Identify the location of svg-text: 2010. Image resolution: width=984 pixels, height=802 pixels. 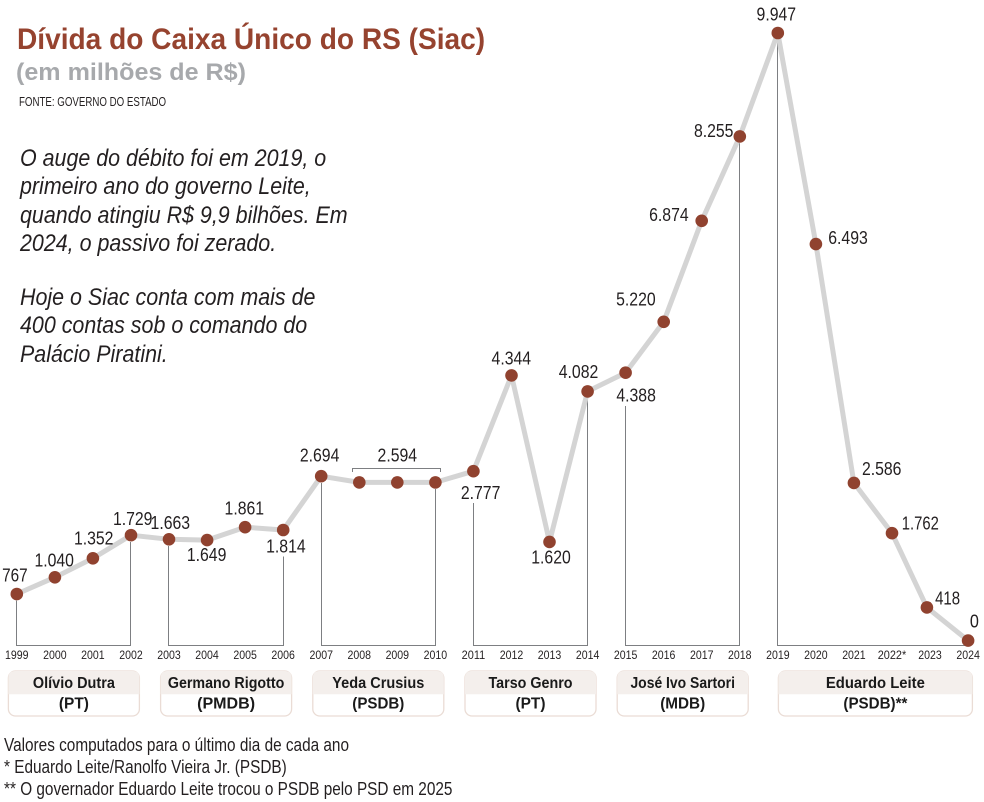
(436, 656).